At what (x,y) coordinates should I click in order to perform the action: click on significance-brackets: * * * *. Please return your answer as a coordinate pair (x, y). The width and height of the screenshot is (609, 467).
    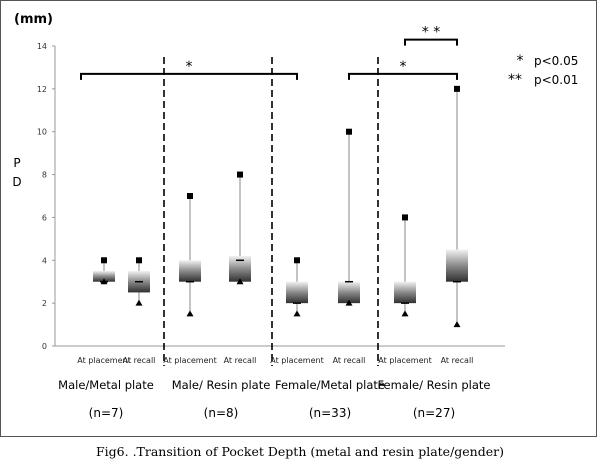
    Looking at the image, I should click on (269, 52).